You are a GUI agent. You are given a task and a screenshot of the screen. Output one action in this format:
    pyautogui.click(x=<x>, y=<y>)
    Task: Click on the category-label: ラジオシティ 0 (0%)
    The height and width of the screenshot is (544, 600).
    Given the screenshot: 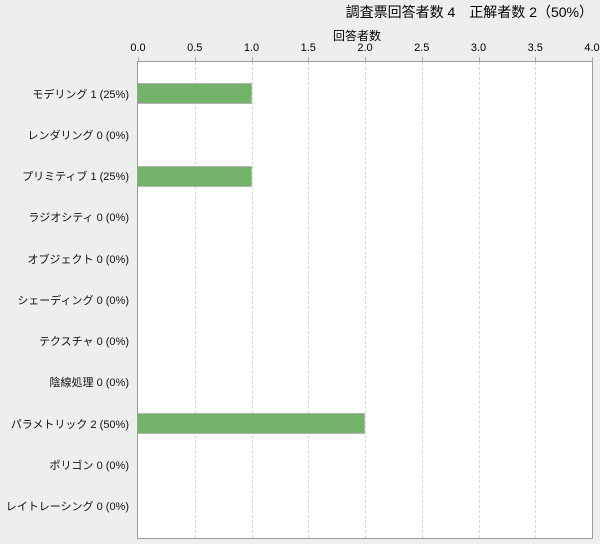 What is the action you would take?
    pyautogui.click(x=78, y=218)
    